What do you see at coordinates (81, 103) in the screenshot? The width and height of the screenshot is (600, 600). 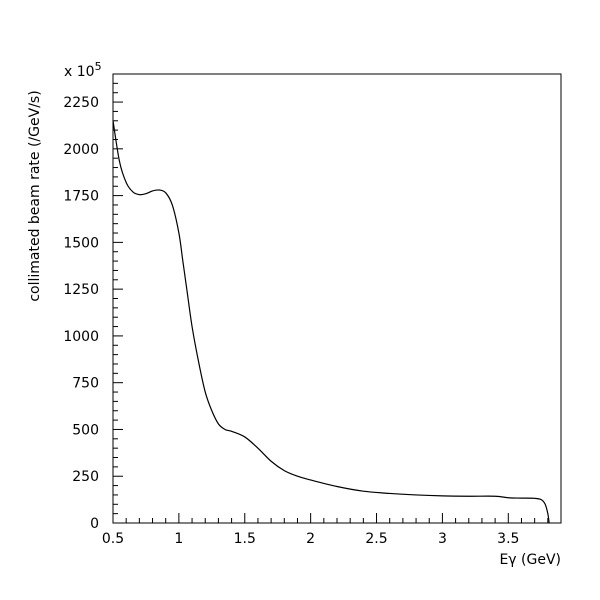 I see `y-tick-label: 2250` at bounding box center [81, 103].